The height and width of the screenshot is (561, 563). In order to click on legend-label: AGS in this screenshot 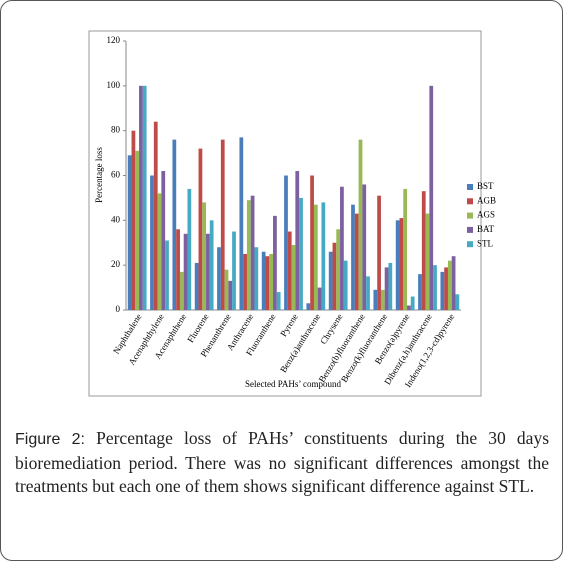, I will do `click(486, 215)`.